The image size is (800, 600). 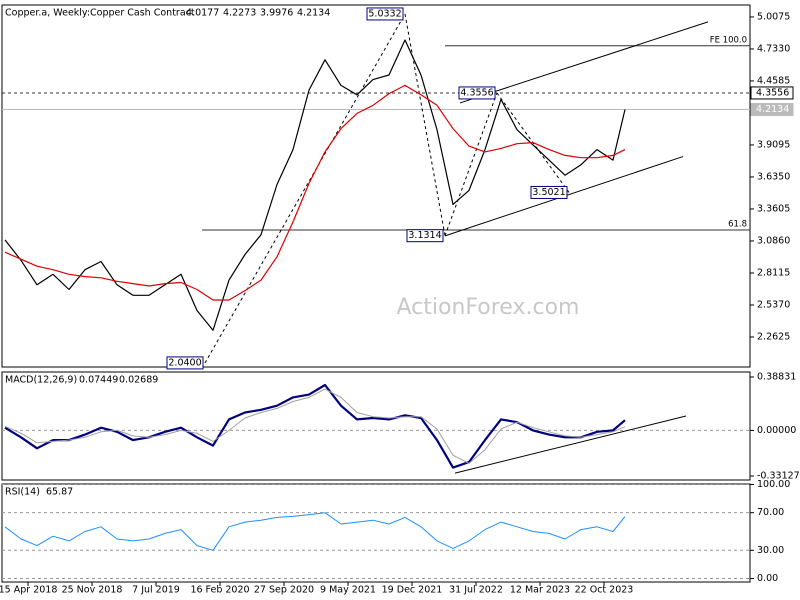 What do you see at coordinates (202, 13) in the screenshot?
I see `ohlc-value: 4.0177` at bounding box center [202, 13].